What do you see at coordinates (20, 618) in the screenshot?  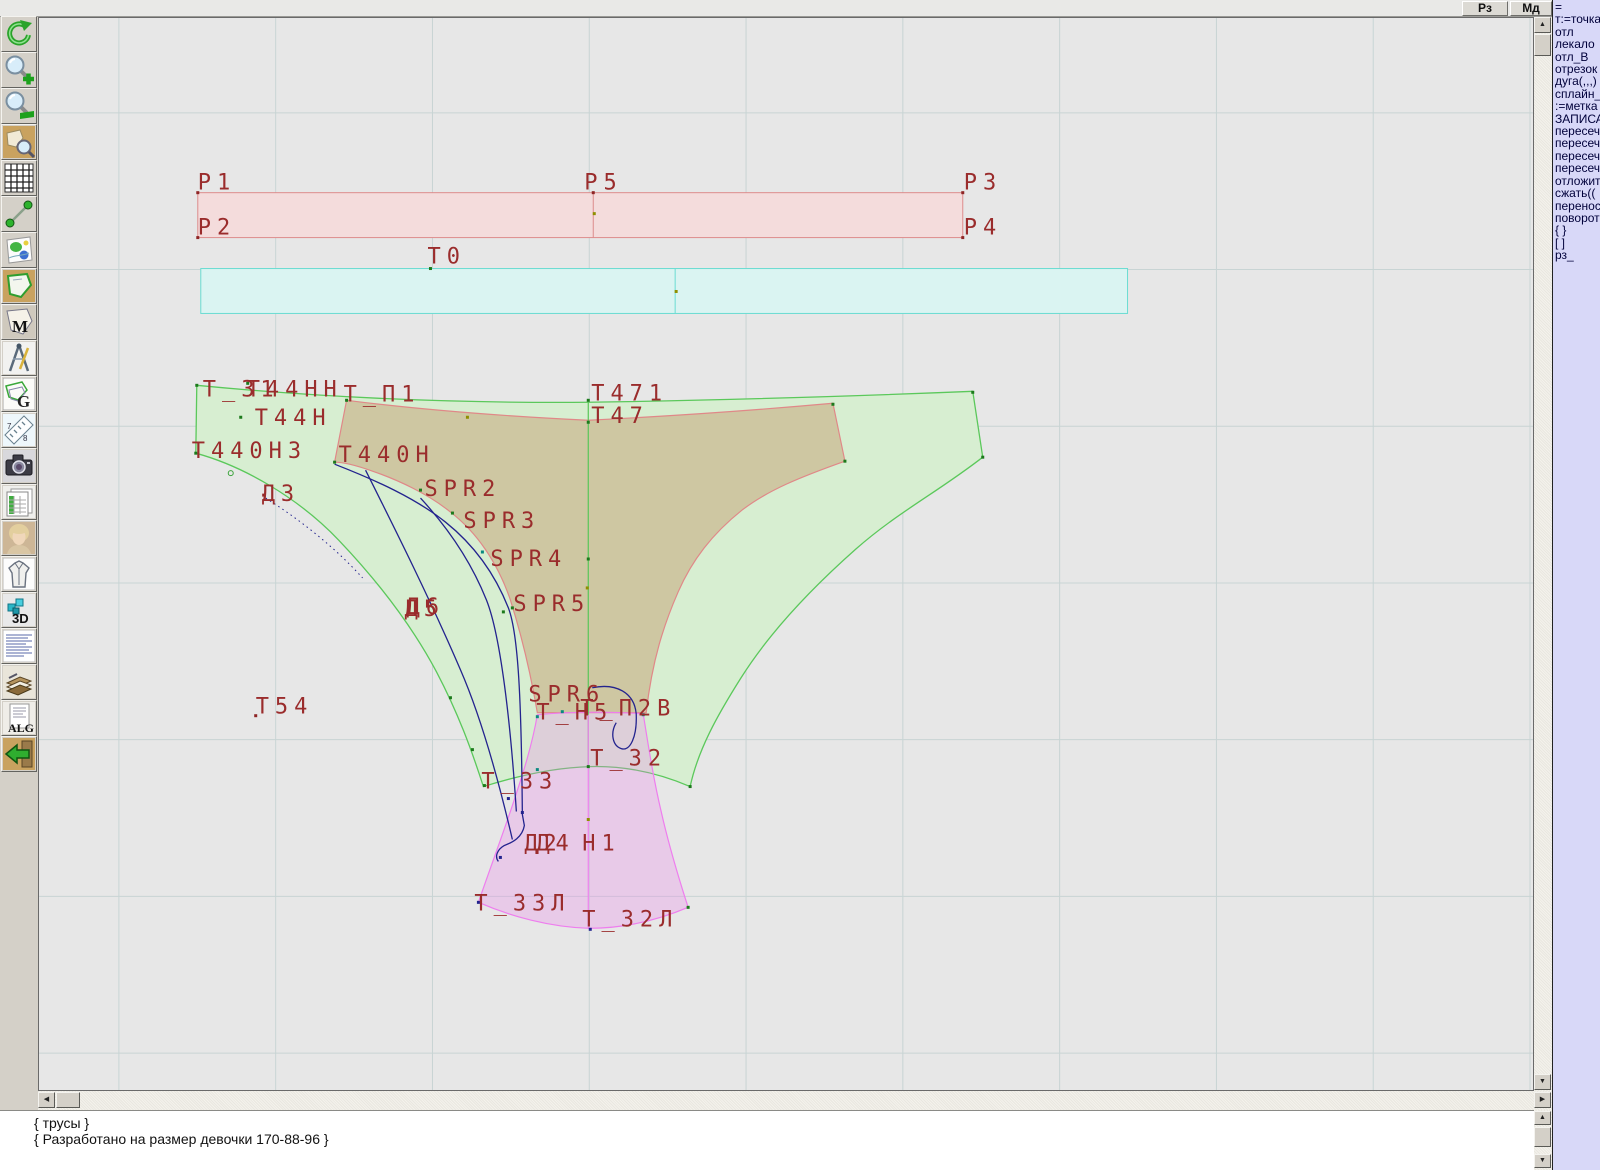 I see `svg-text: 3D` at bounding box center [20, 618].